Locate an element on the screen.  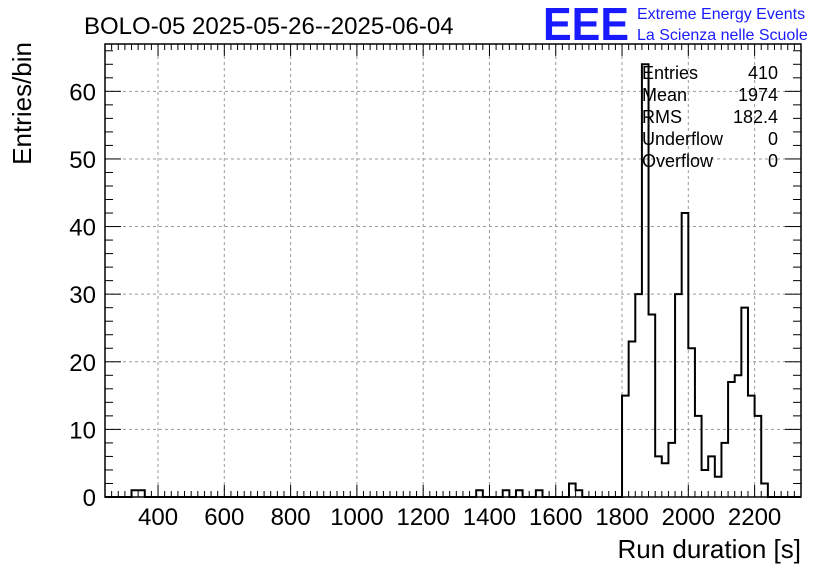
x-tick-label: 1800 is located at coordinates (621, 517).